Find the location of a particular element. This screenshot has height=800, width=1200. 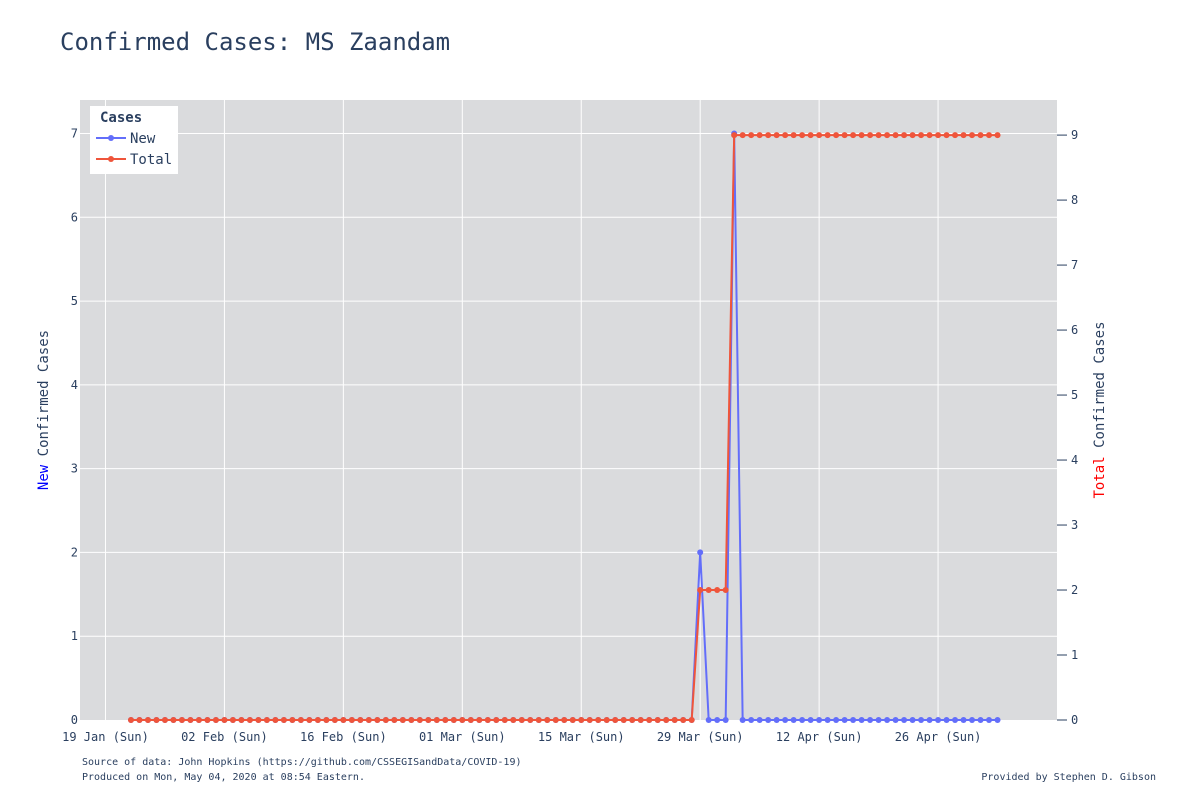

y-right-tick-label: 8 is located at coordinates (1074, 200).